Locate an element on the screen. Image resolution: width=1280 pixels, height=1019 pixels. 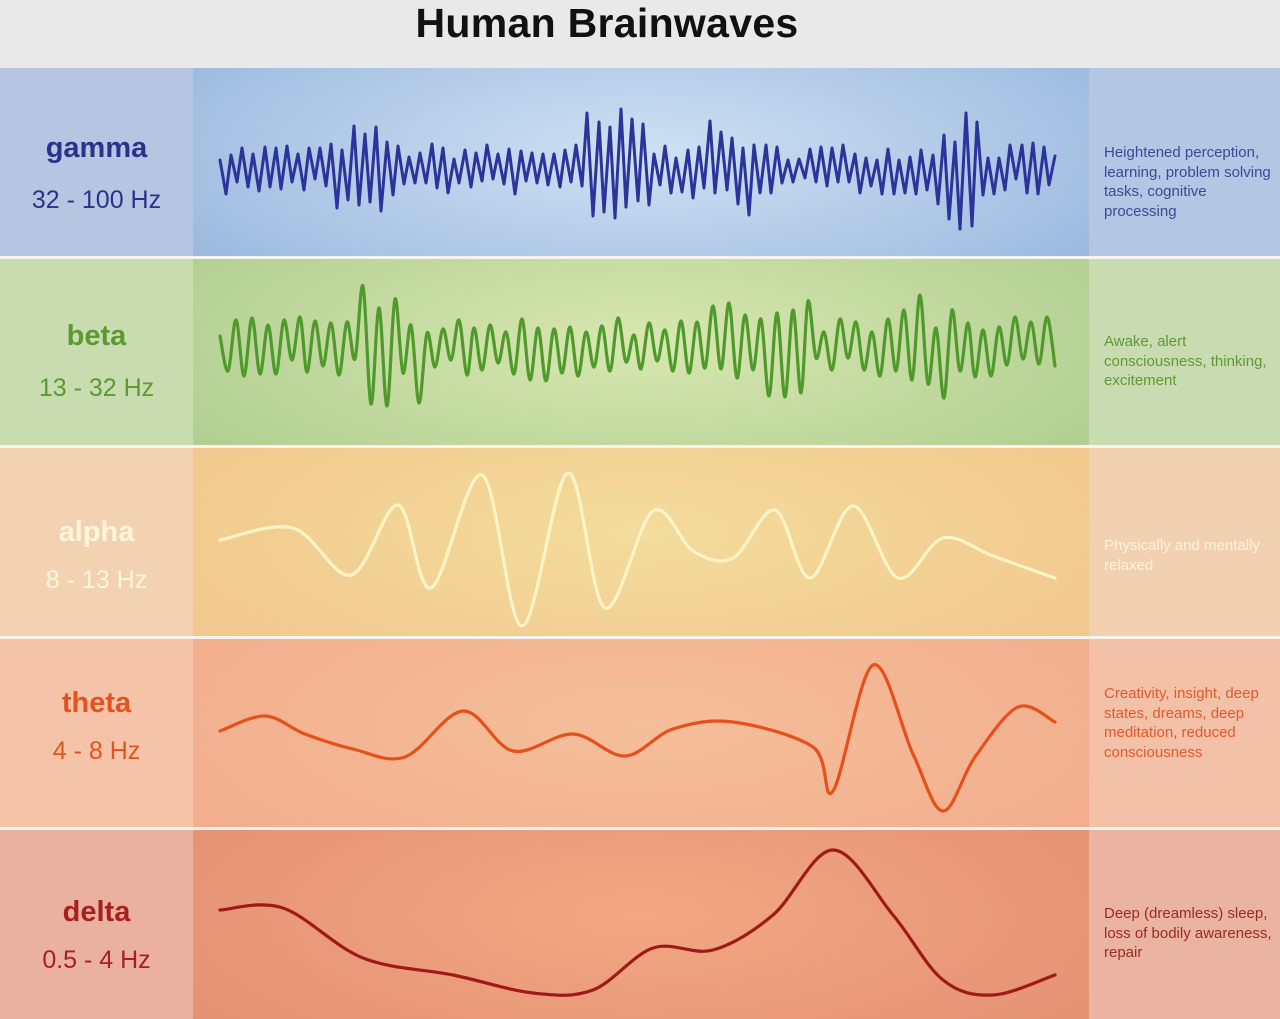
band-description: Physically and mentally relaxed is located at coordinates (1182, 555).